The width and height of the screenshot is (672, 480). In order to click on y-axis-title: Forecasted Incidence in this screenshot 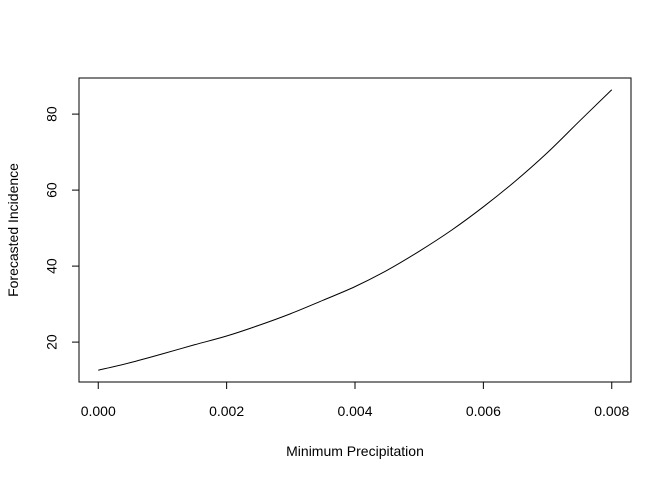, I will do `click(13, 230)`.